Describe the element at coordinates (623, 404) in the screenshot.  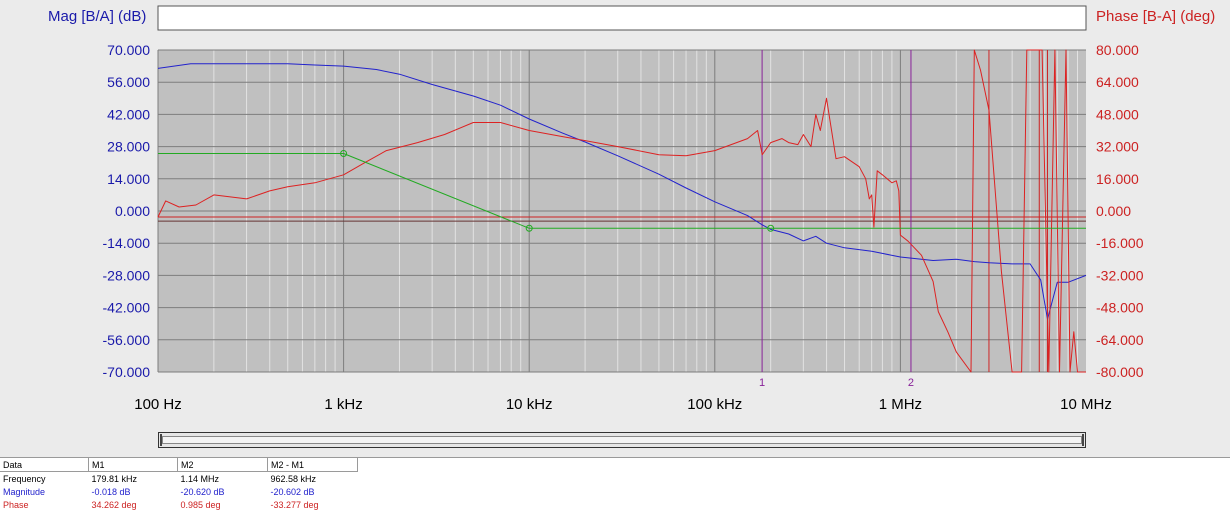
I see `x-tick-labels: 100 Hz 1 kHz 10 kHz 100 kHz 1 MHz 10 MHz` at that location.